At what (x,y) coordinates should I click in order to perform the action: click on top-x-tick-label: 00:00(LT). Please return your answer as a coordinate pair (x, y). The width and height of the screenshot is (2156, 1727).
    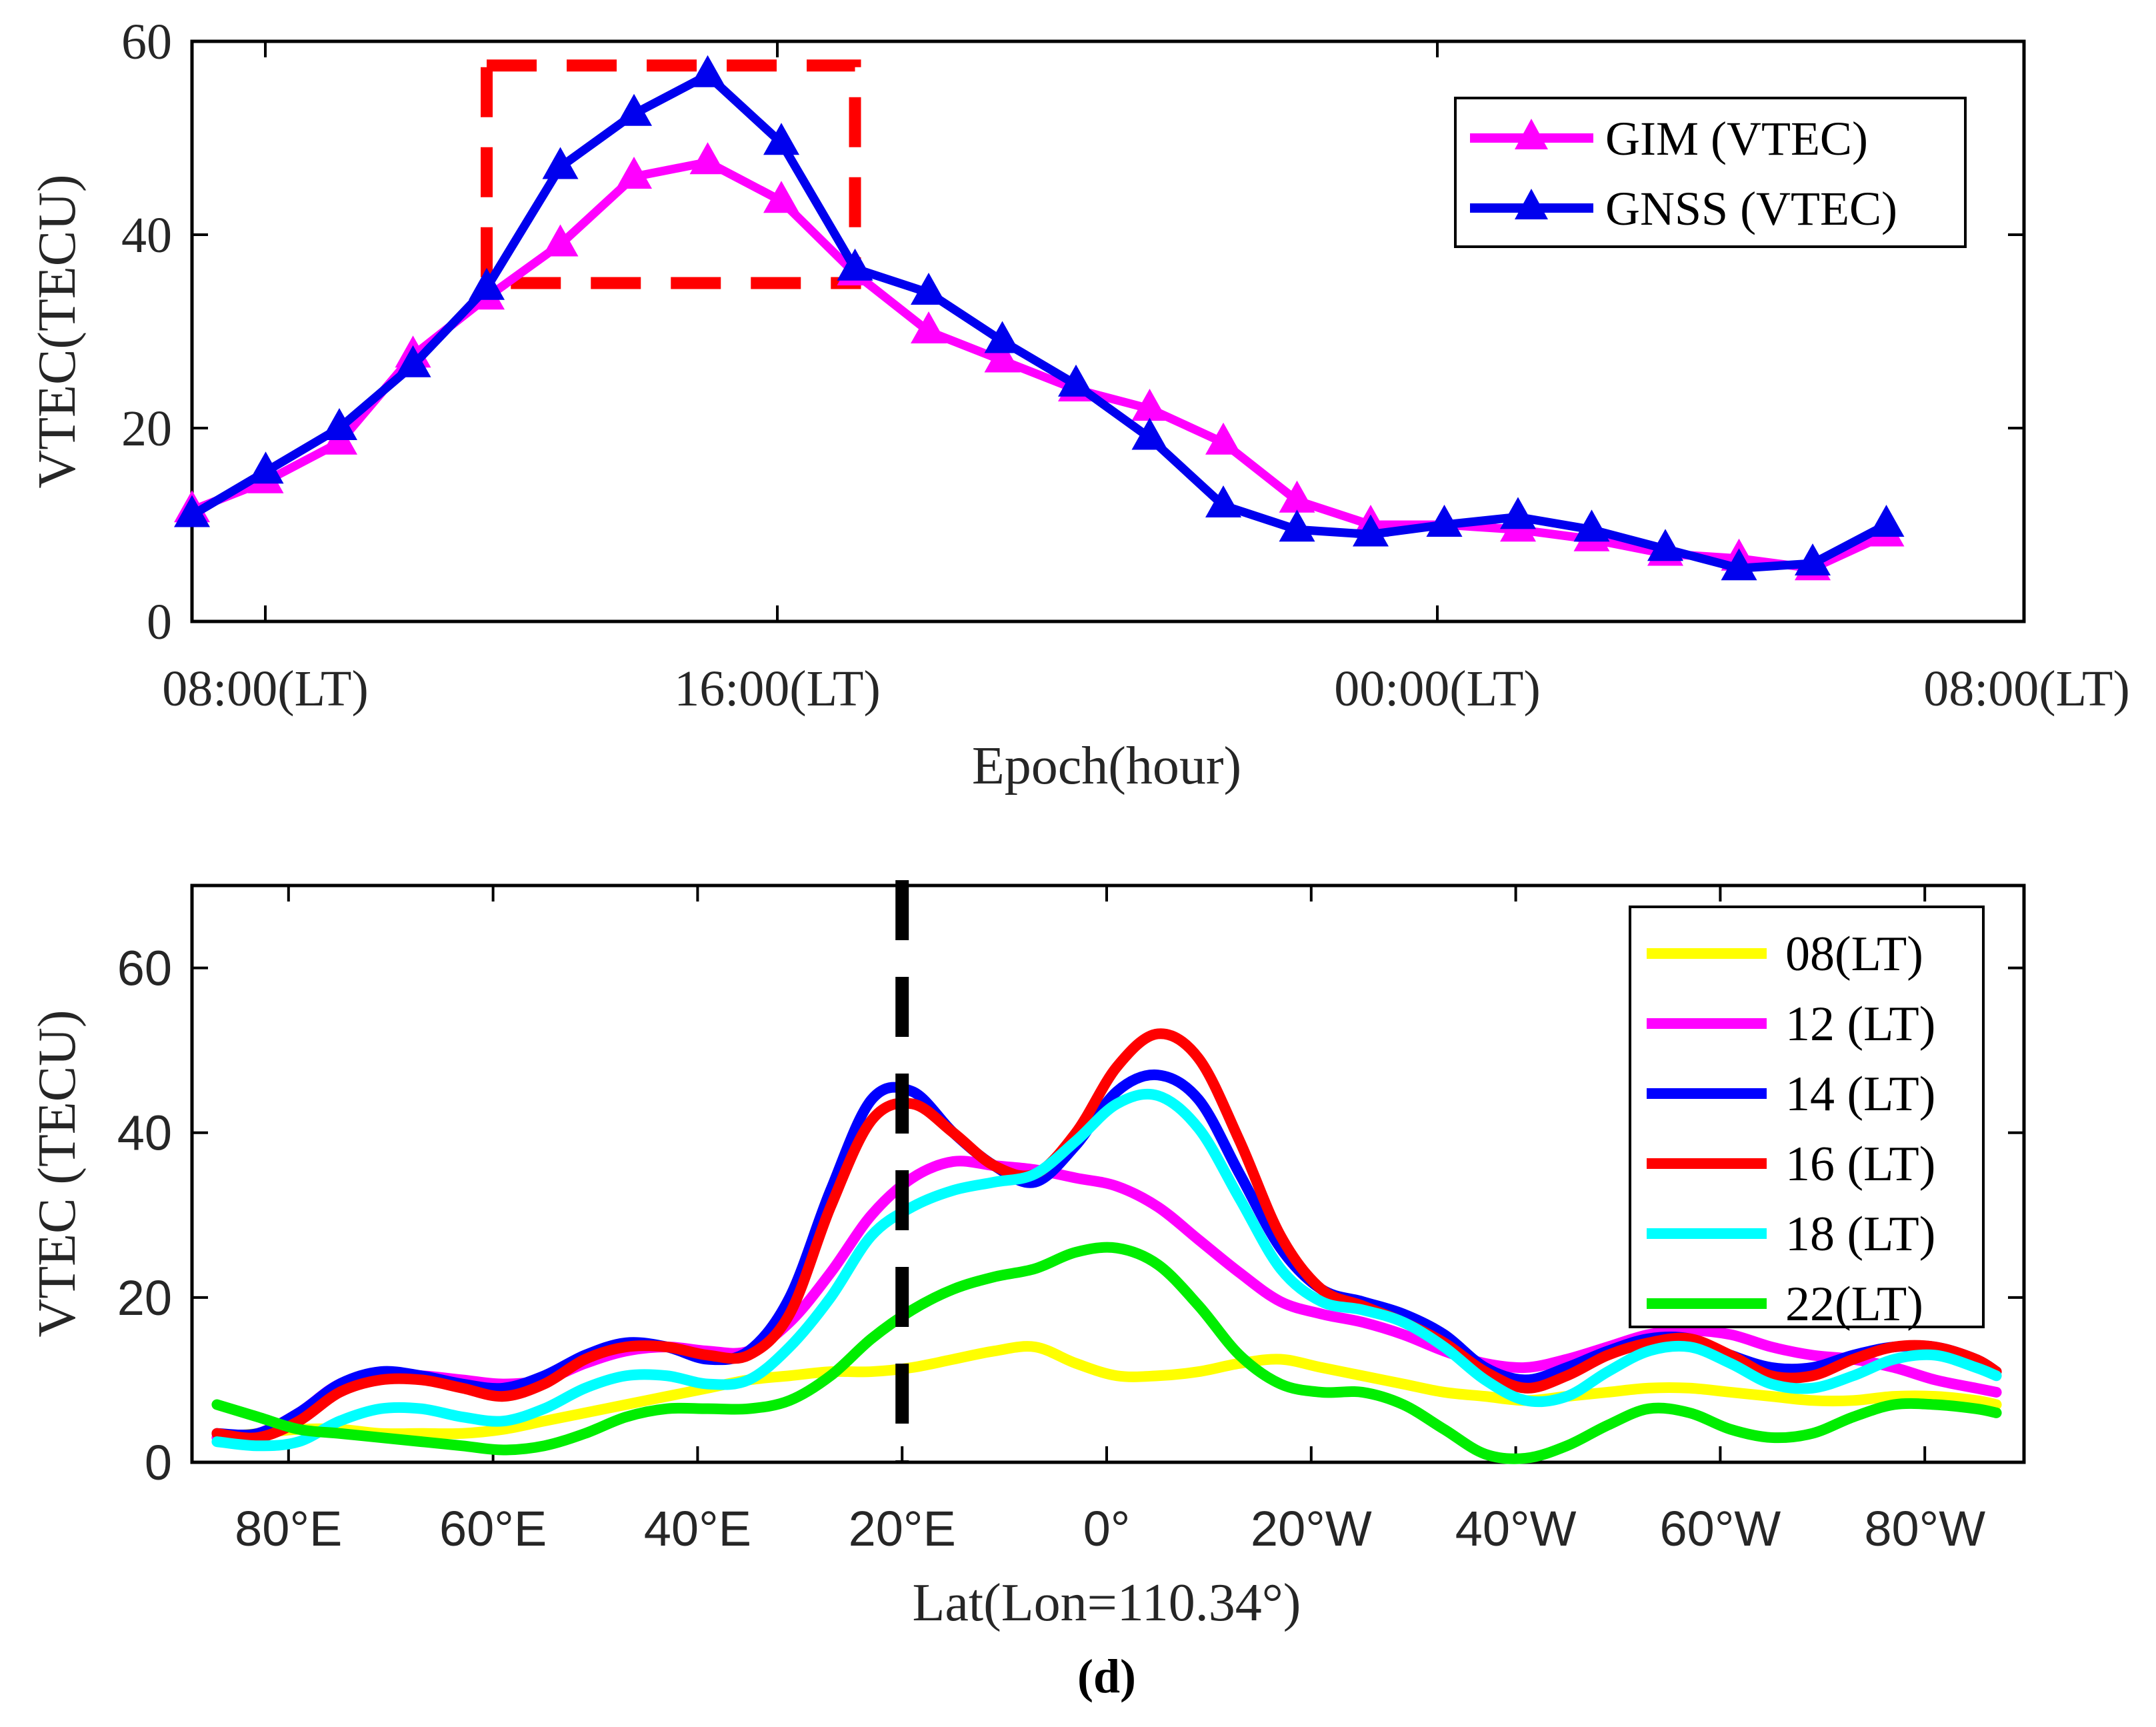
    Looking at the image, I should click on (1437, 689).